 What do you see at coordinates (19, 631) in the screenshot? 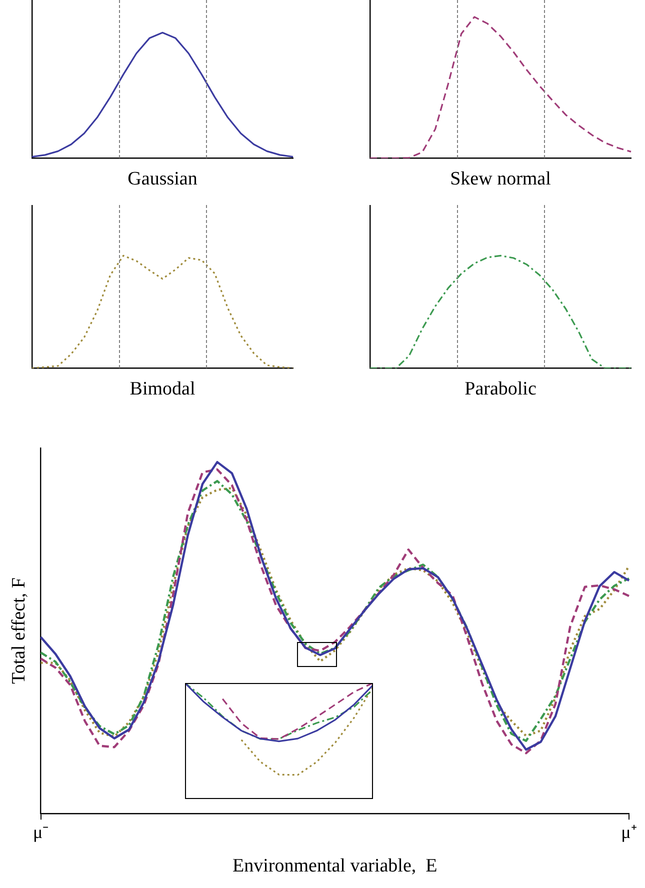
I see `y-axis-title: Total effect, F` at bounding box center [19, 631].